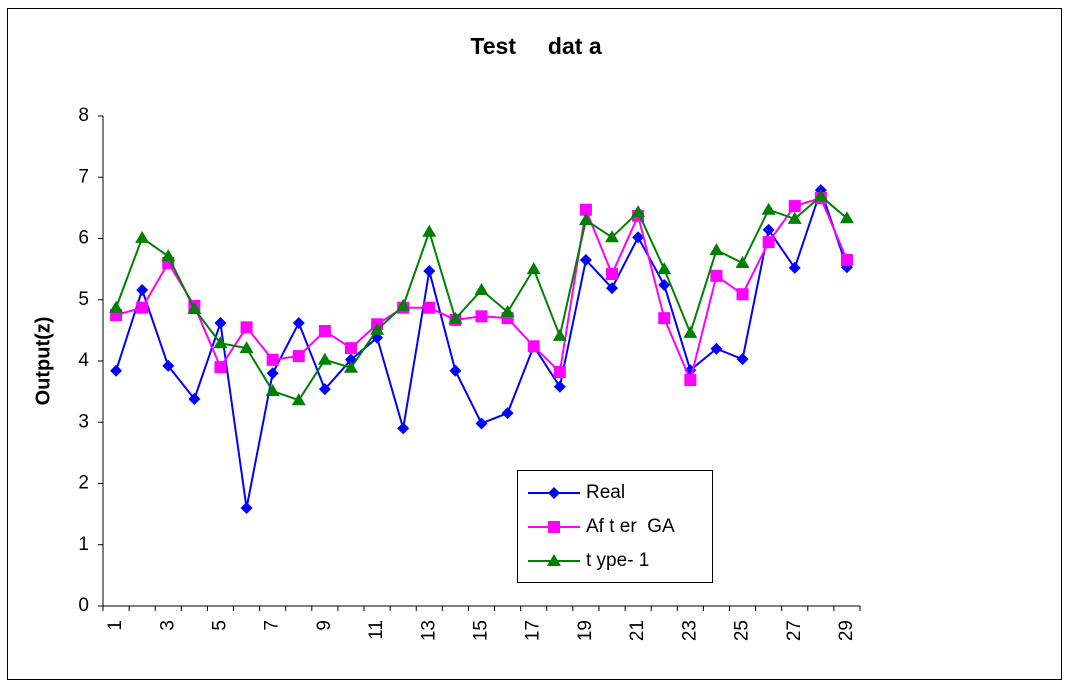  What do you see at coordinates (481, 630) in the screenshot?
I see `x-tick-label: 15` at bounding box center [481, 630].